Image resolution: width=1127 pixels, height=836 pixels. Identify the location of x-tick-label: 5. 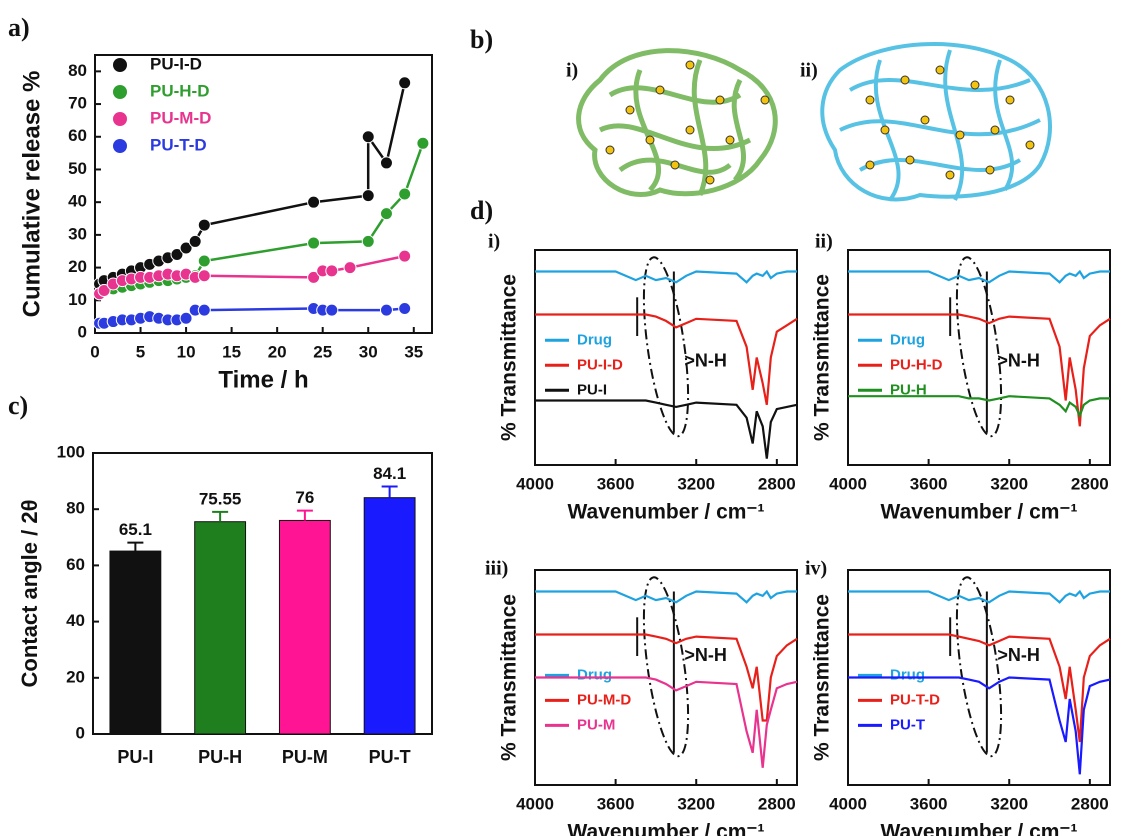
(140, 351).